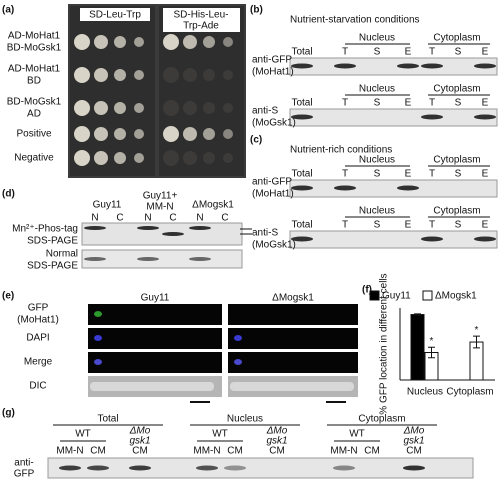 This screenshot has width=499, height=500. Describe the element at coordinates (37, 386) in the screenshot. I see `channel-label: DIC` at that location.